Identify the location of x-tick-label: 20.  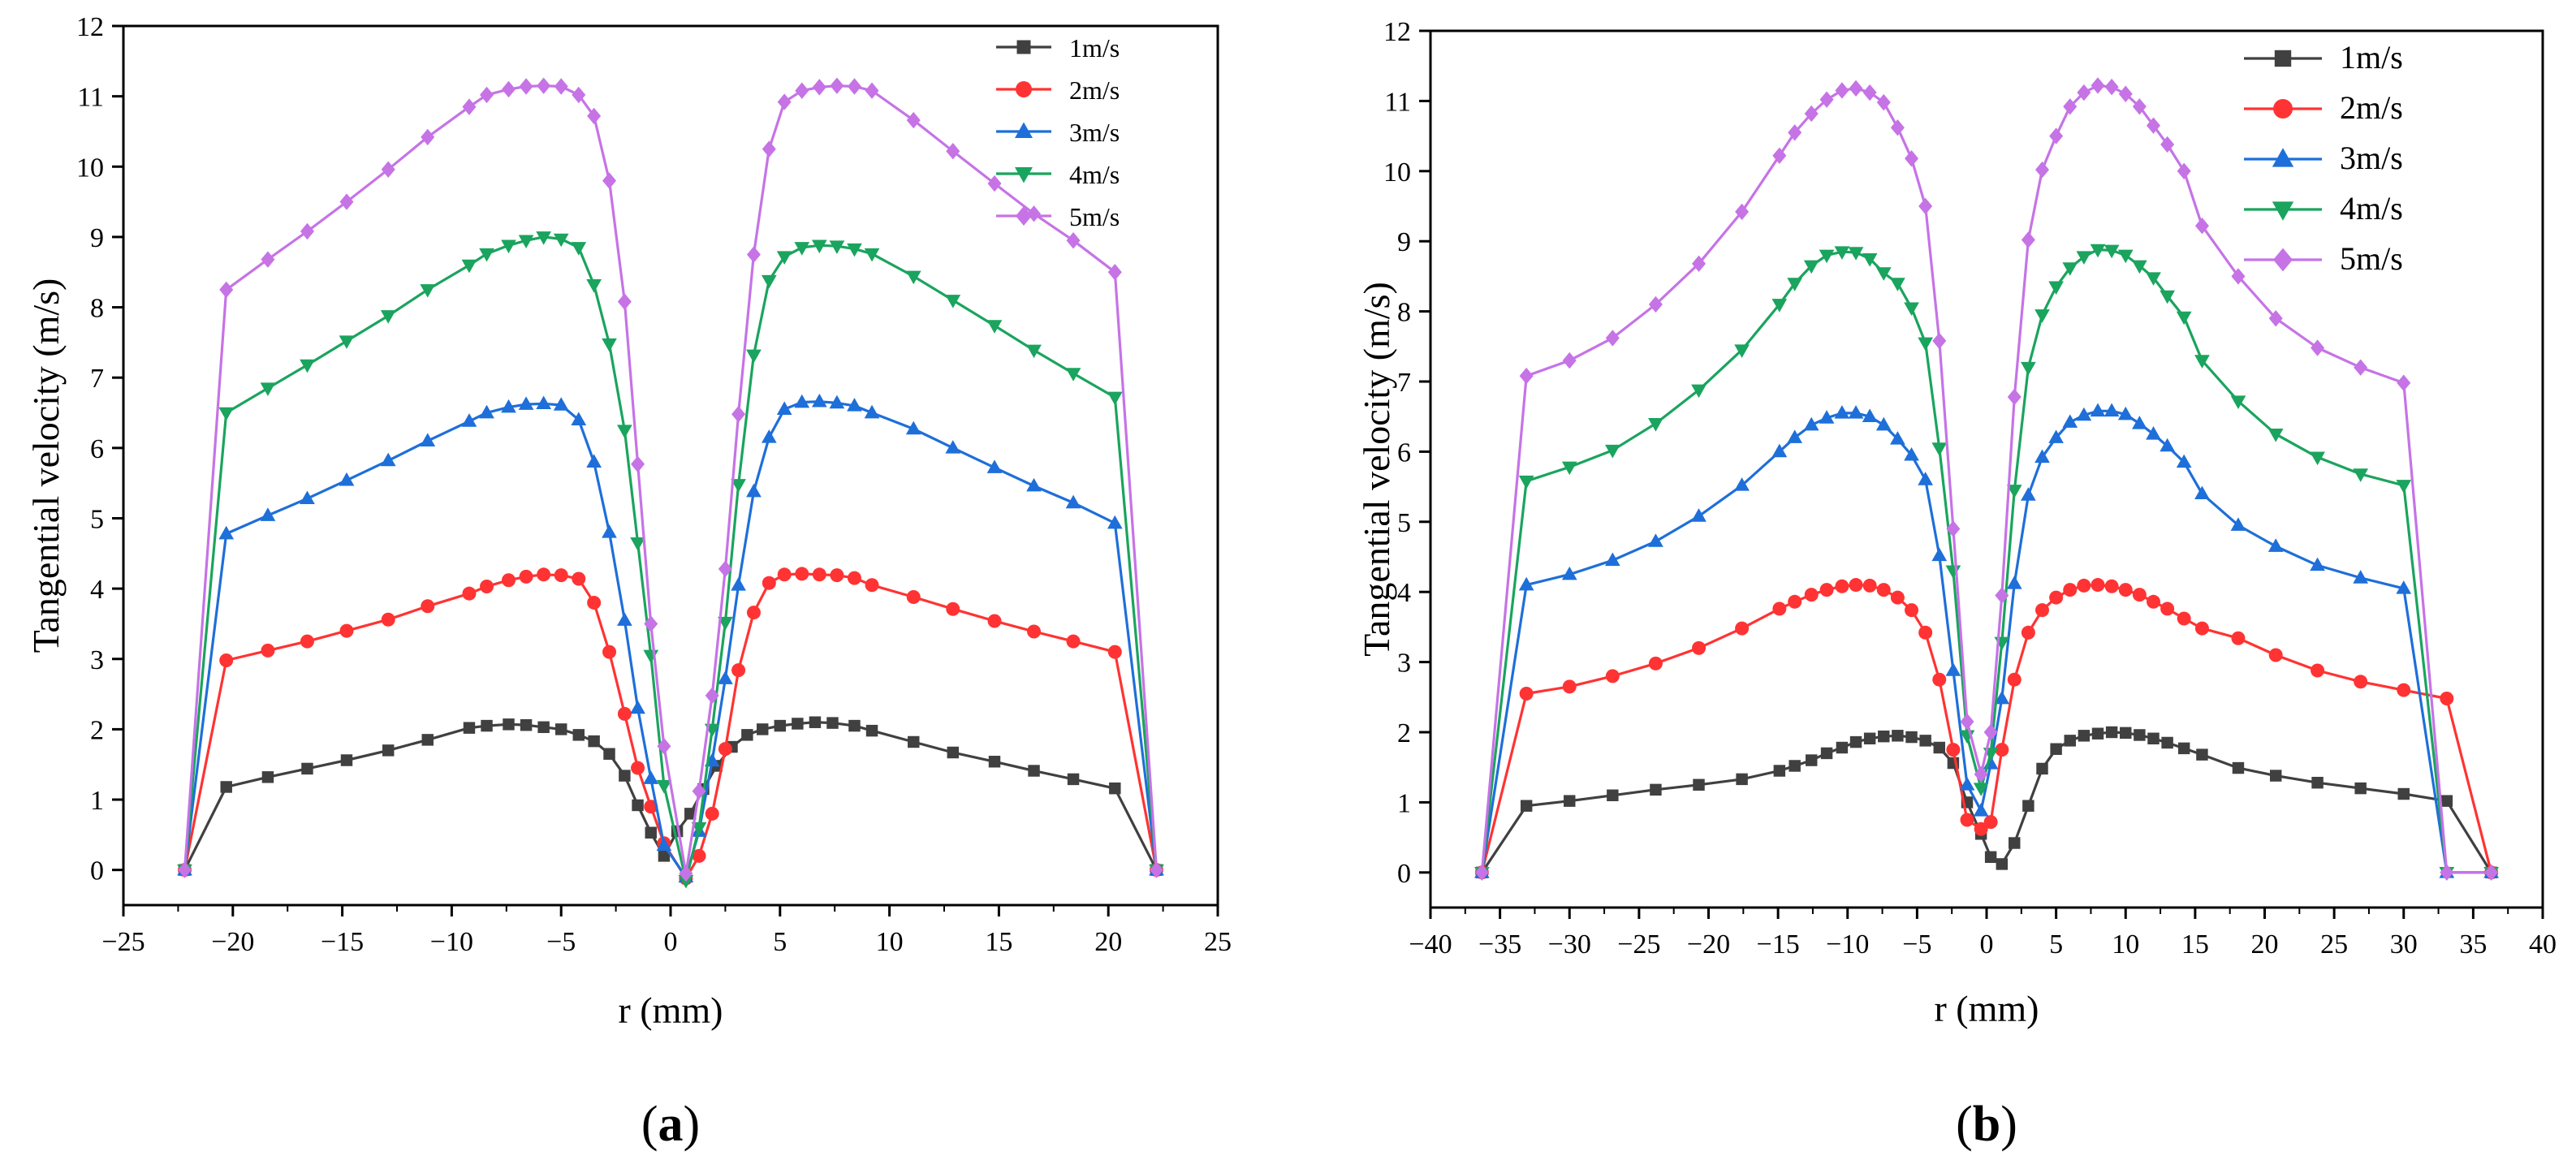
(1108, 942).